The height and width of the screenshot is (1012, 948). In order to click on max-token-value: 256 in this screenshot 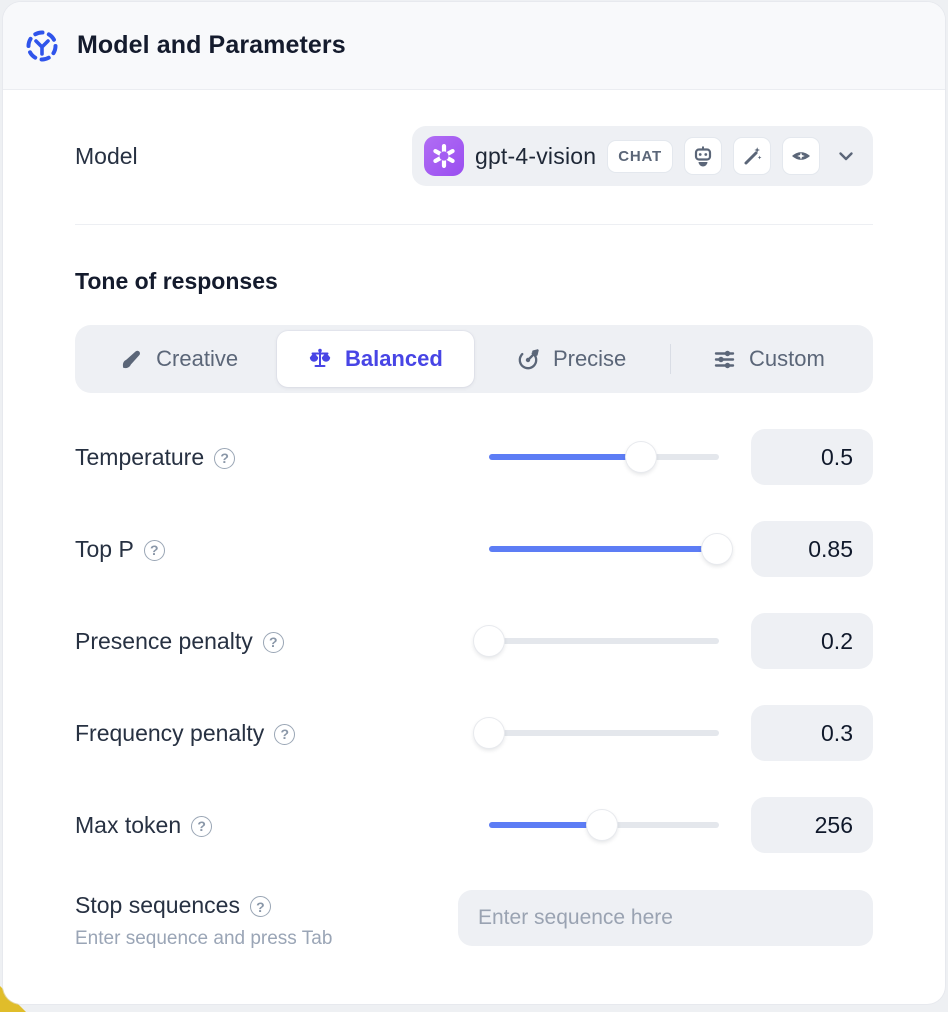, I will do `click(812, 825)`.